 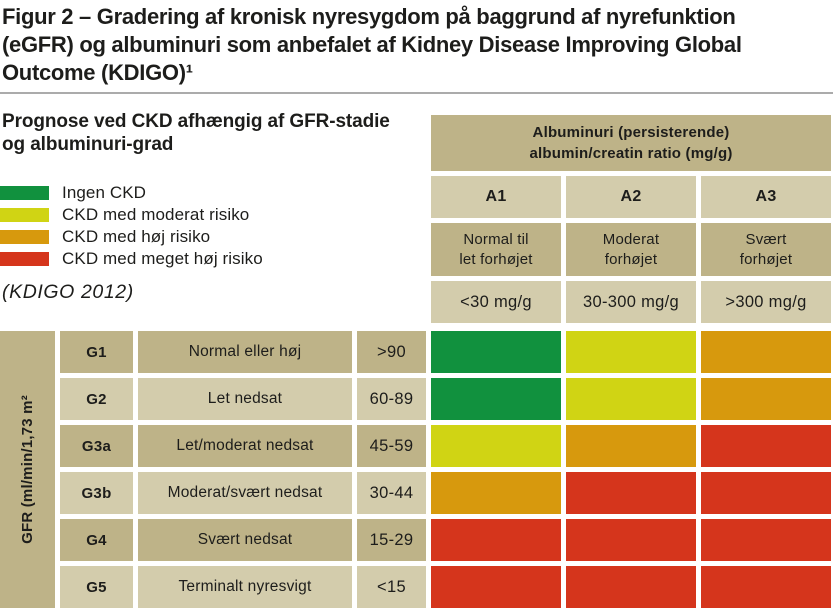 I want to click on risk-cell-g2-a3, so click(x=766, y=399).